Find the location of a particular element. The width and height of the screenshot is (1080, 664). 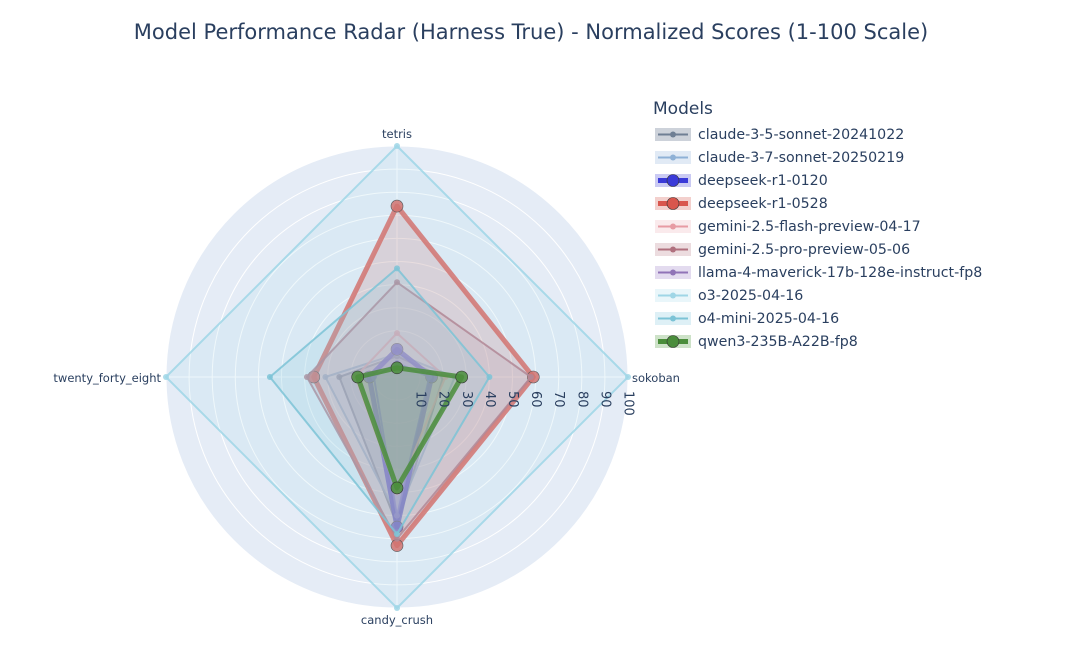

data-point-qwen3-235B-A22B-fp8-candy_crush is located at coordinates (397, 488).